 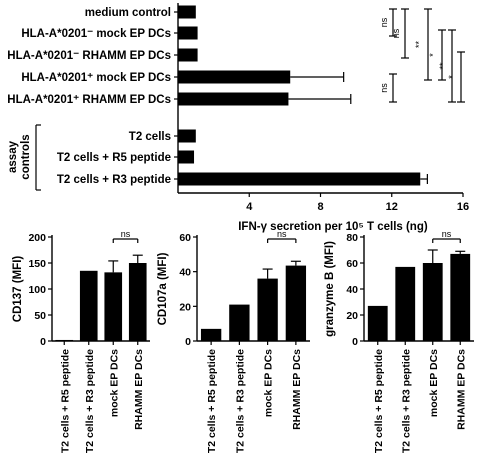 What do you see at coordinates (96, 34) in the screenshot?
I see `top-category-label: HLA-A*0201⁻ mock EP DCs` at bounding box center [96, 34].